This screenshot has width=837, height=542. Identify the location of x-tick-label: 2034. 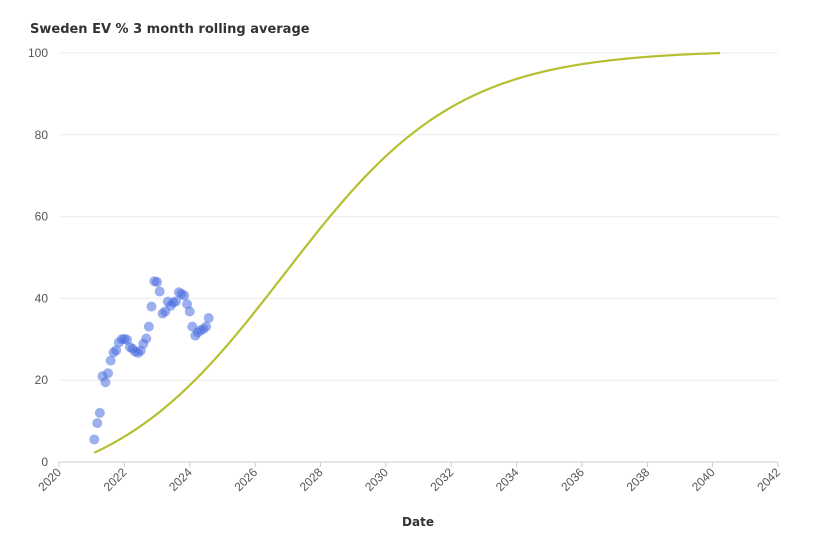
(507, 479).